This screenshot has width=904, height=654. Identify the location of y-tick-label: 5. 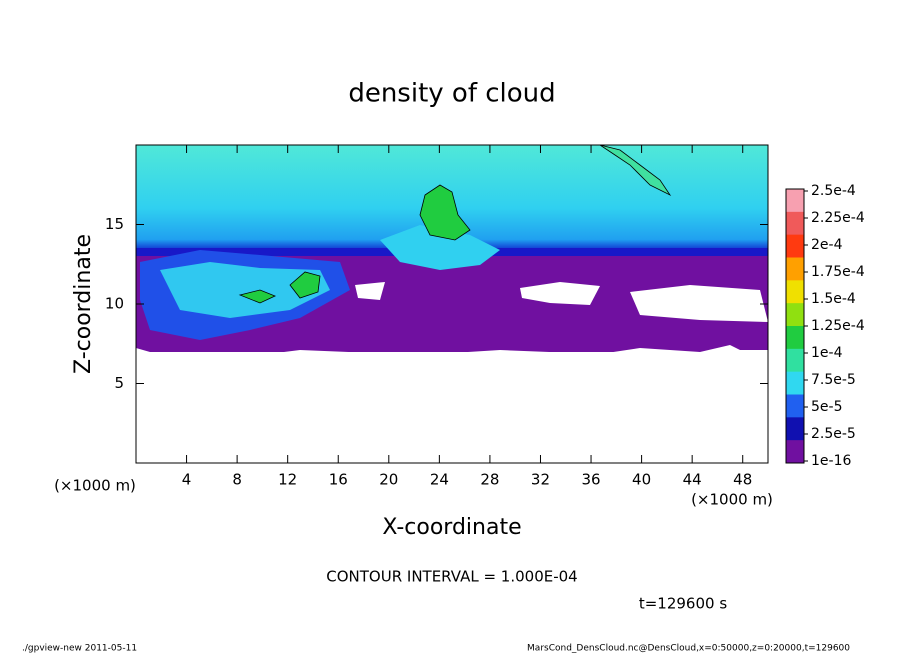
(119, 383).